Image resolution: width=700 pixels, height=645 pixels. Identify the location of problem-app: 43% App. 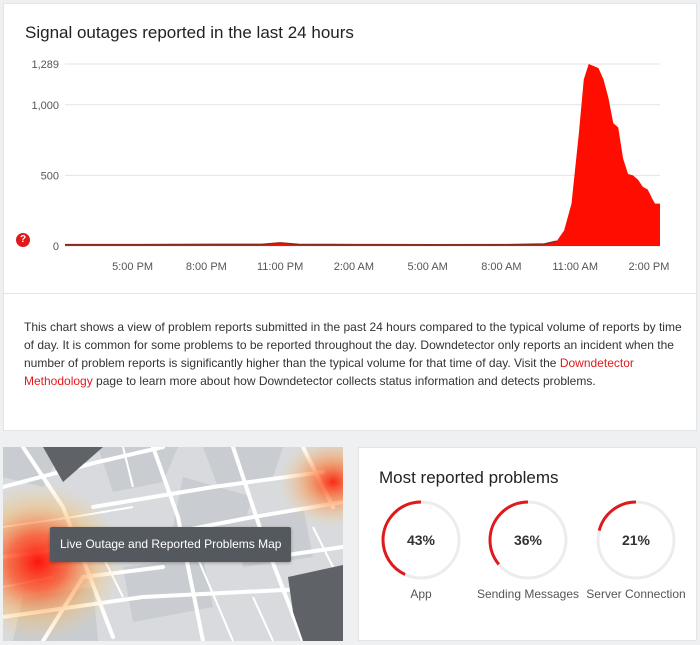
(421, 549).